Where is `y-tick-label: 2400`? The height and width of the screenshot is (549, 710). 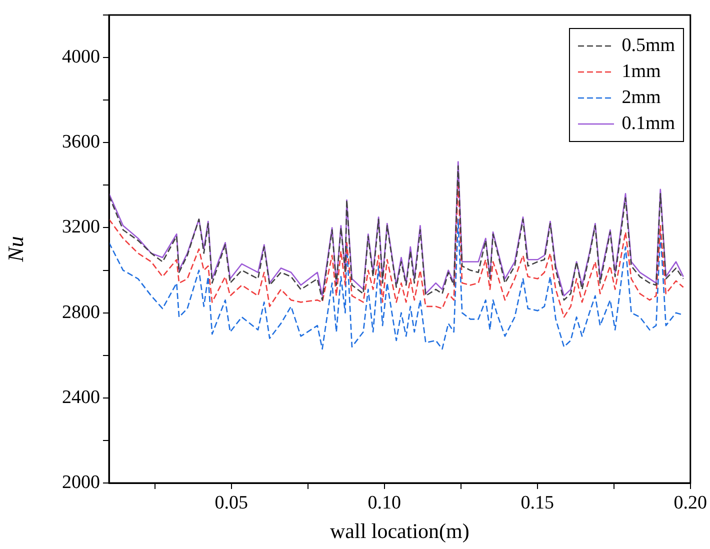
y-tick-label: 2400 is located at coordinates (81, 397).